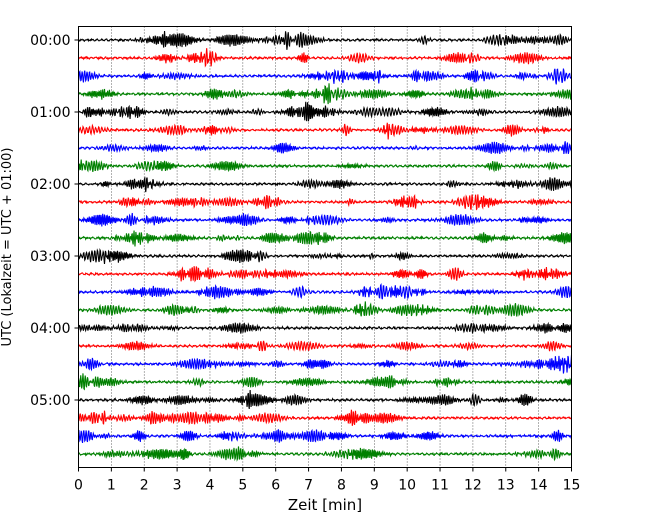 The width and height of the screenshot is (650, 520). What do you see at coordinates (242, 486) in the screenshot?
I see `x-tick-label: 5` at bounding box center [242, 486].